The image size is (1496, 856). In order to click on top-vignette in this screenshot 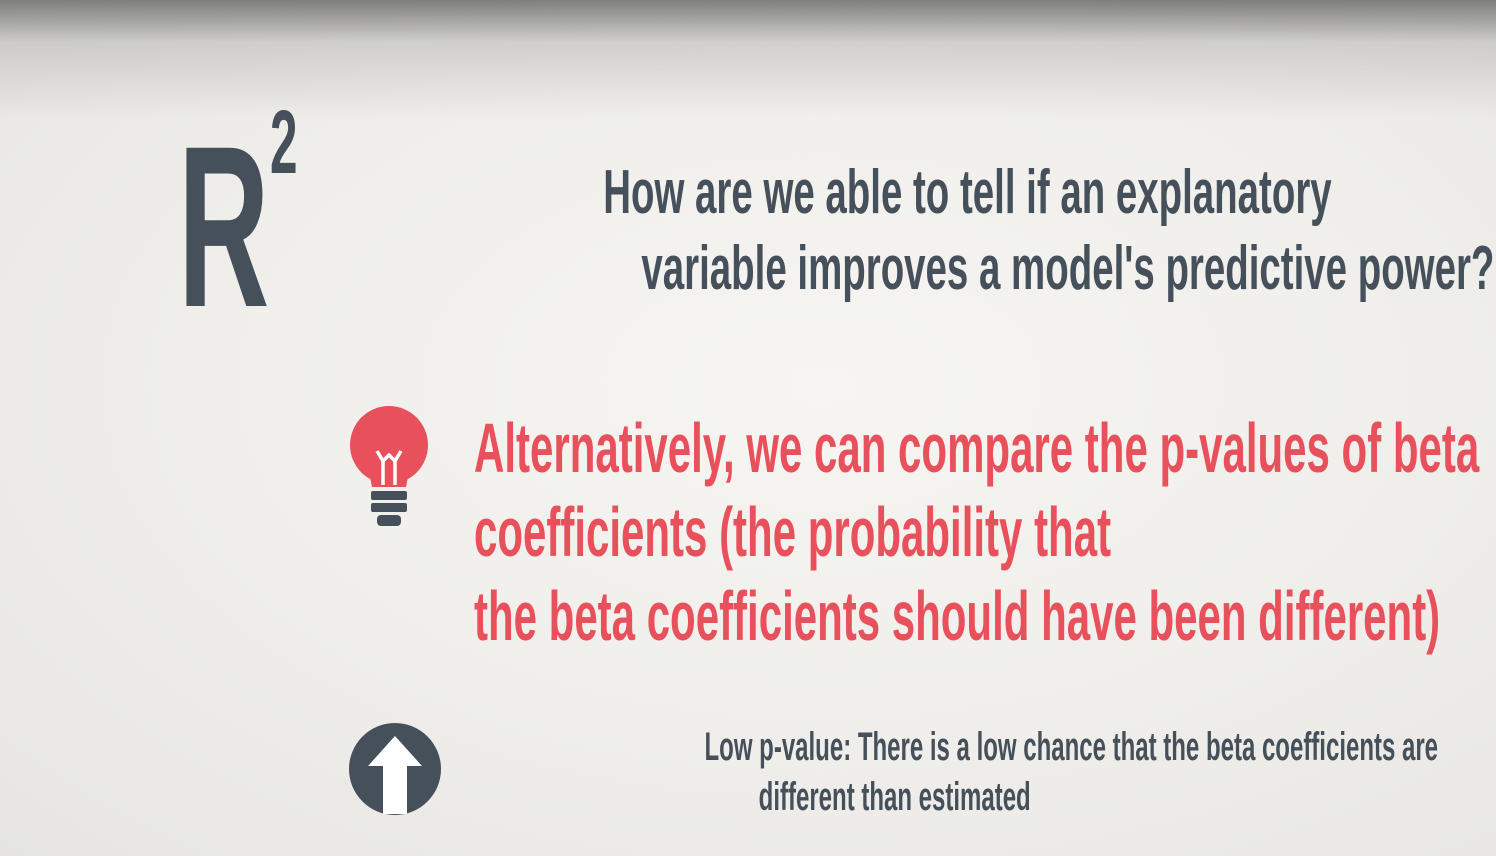, I will do `click(748, 60)`.